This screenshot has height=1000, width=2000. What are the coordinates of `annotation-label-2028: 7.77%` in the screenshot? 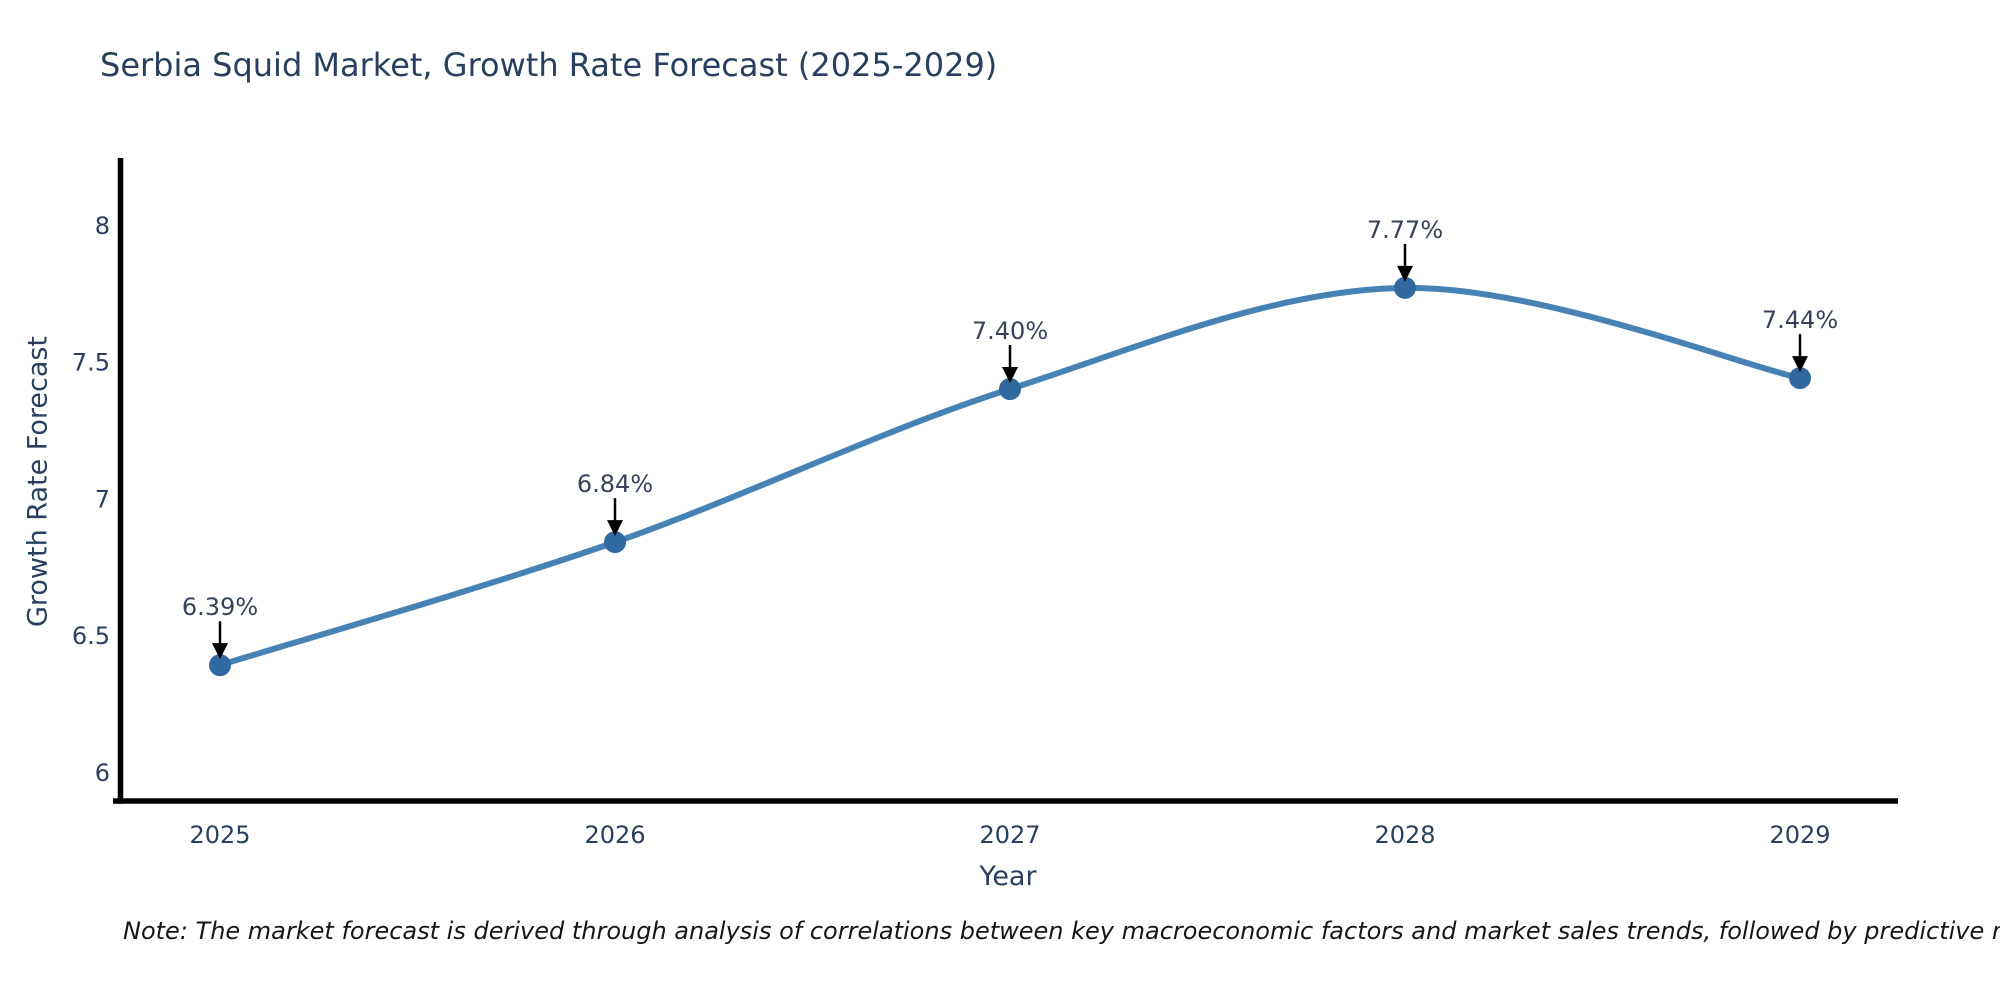 It's located at (1405, 230).